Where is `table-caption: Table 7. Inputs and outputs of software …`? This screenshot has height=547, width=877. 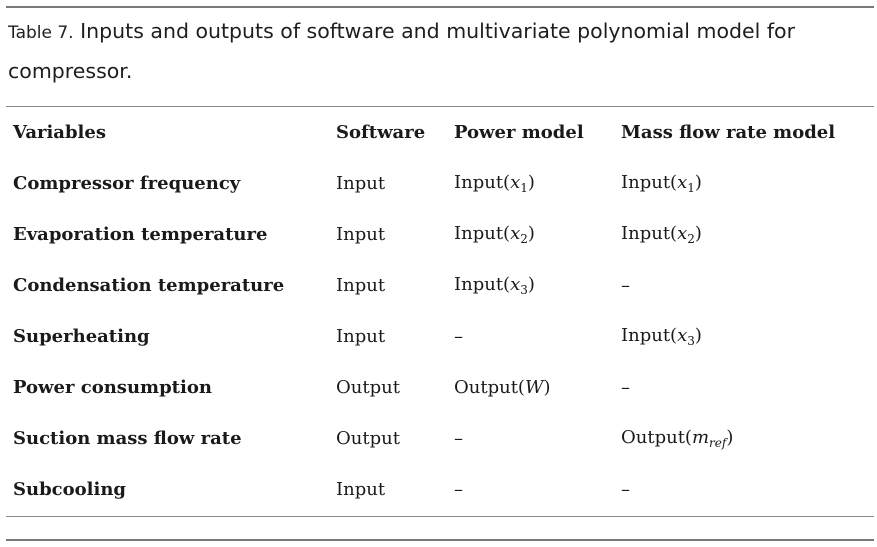 table-caption: Table 7. Inputs and outputs of software … is located at coordinates (433, 51).